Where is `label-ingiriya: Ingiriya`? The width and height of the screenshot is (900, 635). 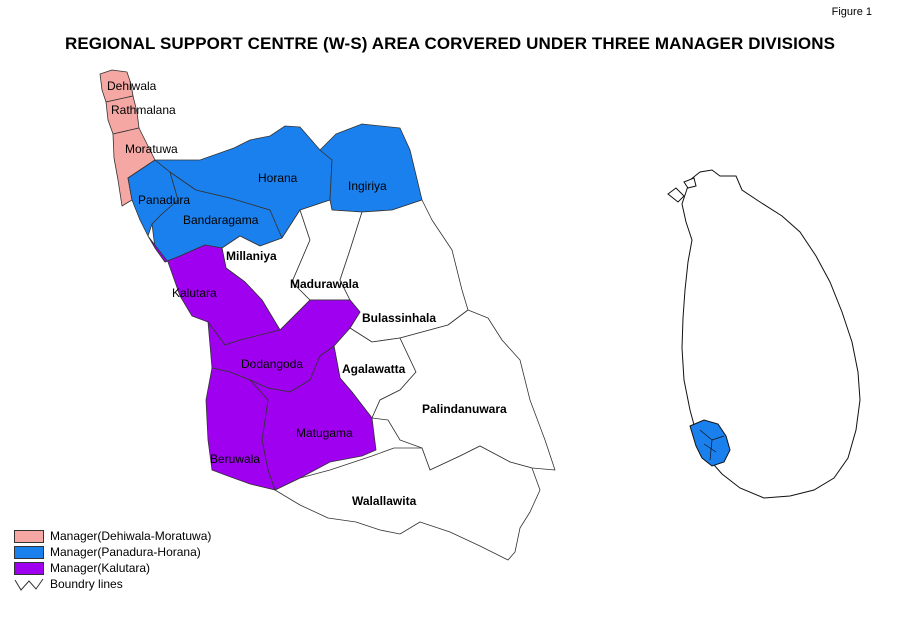 label-ingiriya: Ingiriya is located at coordinates (367, 186).